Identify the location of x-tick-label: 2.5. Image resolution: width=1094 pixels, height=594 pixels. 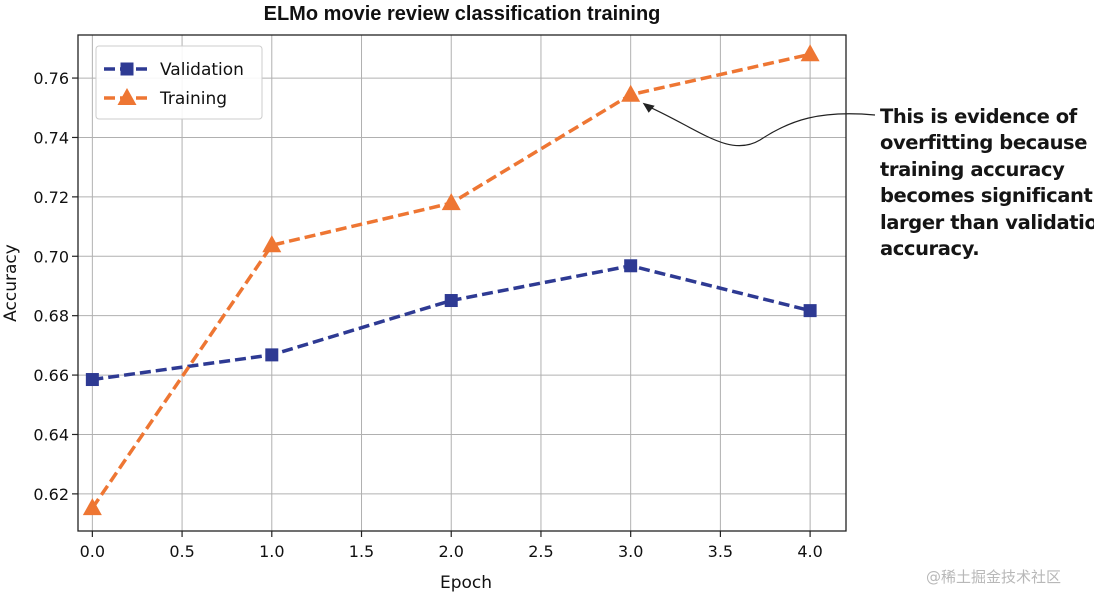
(540, 551).